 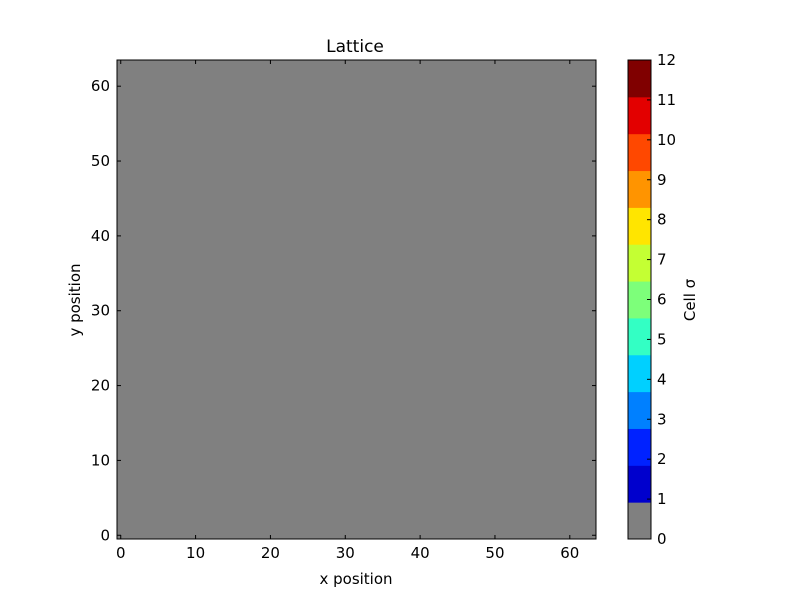 What do you see at coordinates (662, 499) in the screenshot?
I see `colorbar-tick-label: 1` at bounding box center [662, 499].